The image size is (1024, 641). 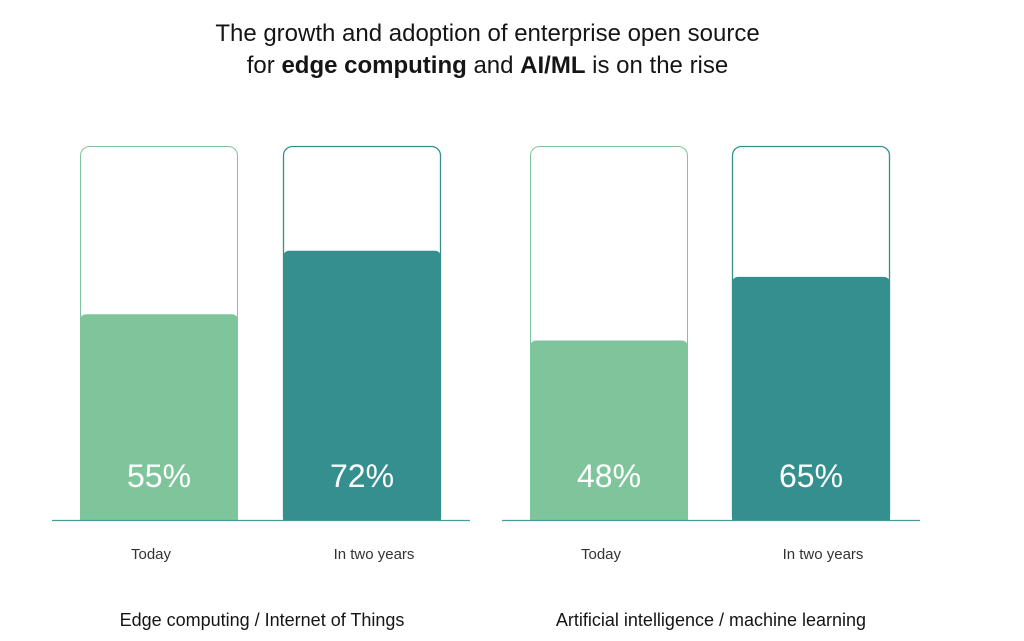 I want to click on group-title: Edge computing / Internet of Things, so click(x=262, y=620).